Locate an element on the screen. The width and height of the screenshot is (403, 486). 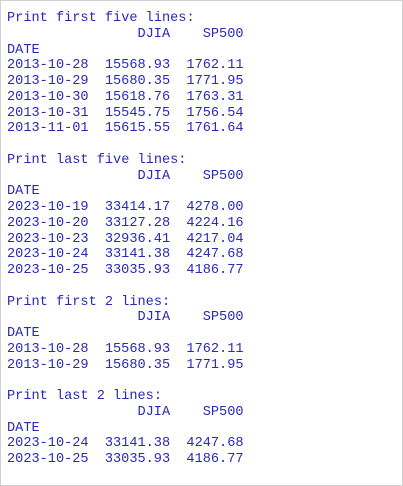
value-cell: 32936.41 is located at coordinates (137, 239).